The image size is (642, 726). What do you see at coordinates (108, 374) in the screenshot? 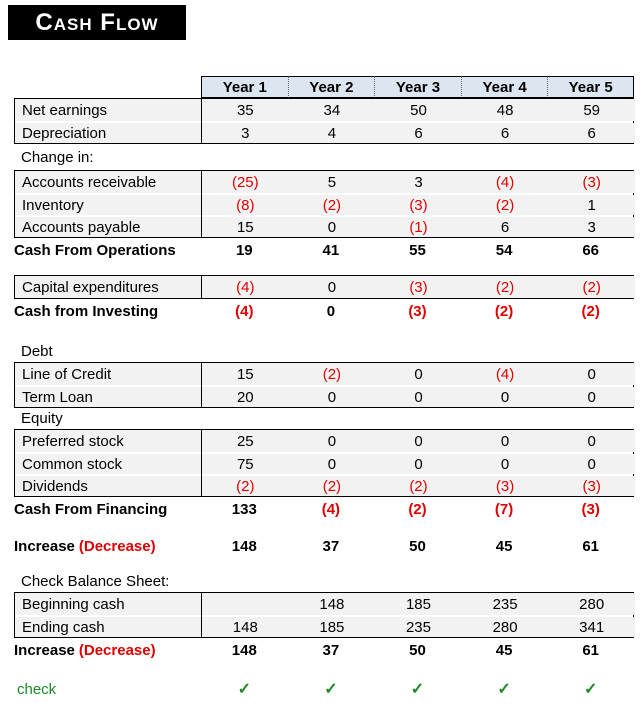
I see `row-label-cell: Line of Credit` at bounding box center [108, 374].